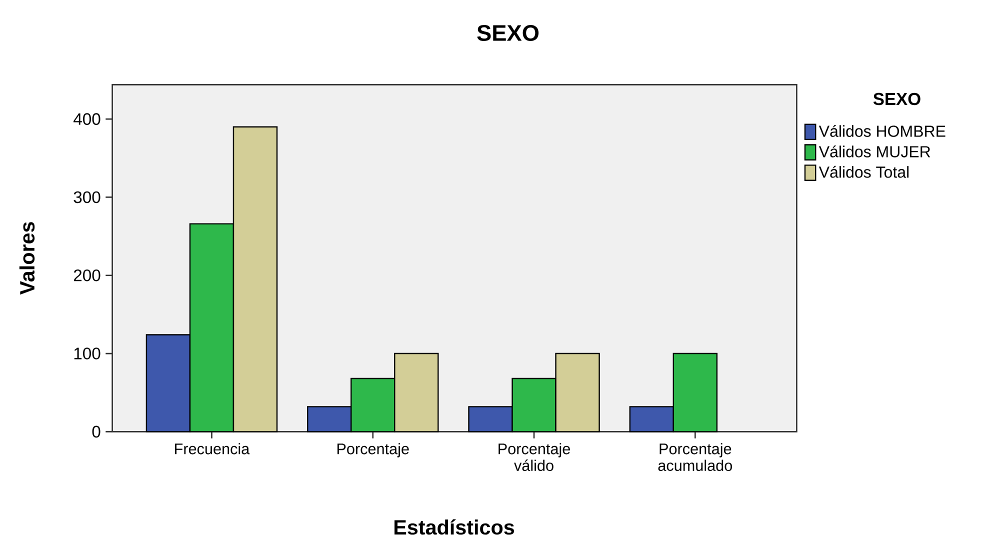  What do you see at coordinates (212, 448) in the screenshot?
I see `x-tick-label: Frecuencia` at bounding box center [212, 448].